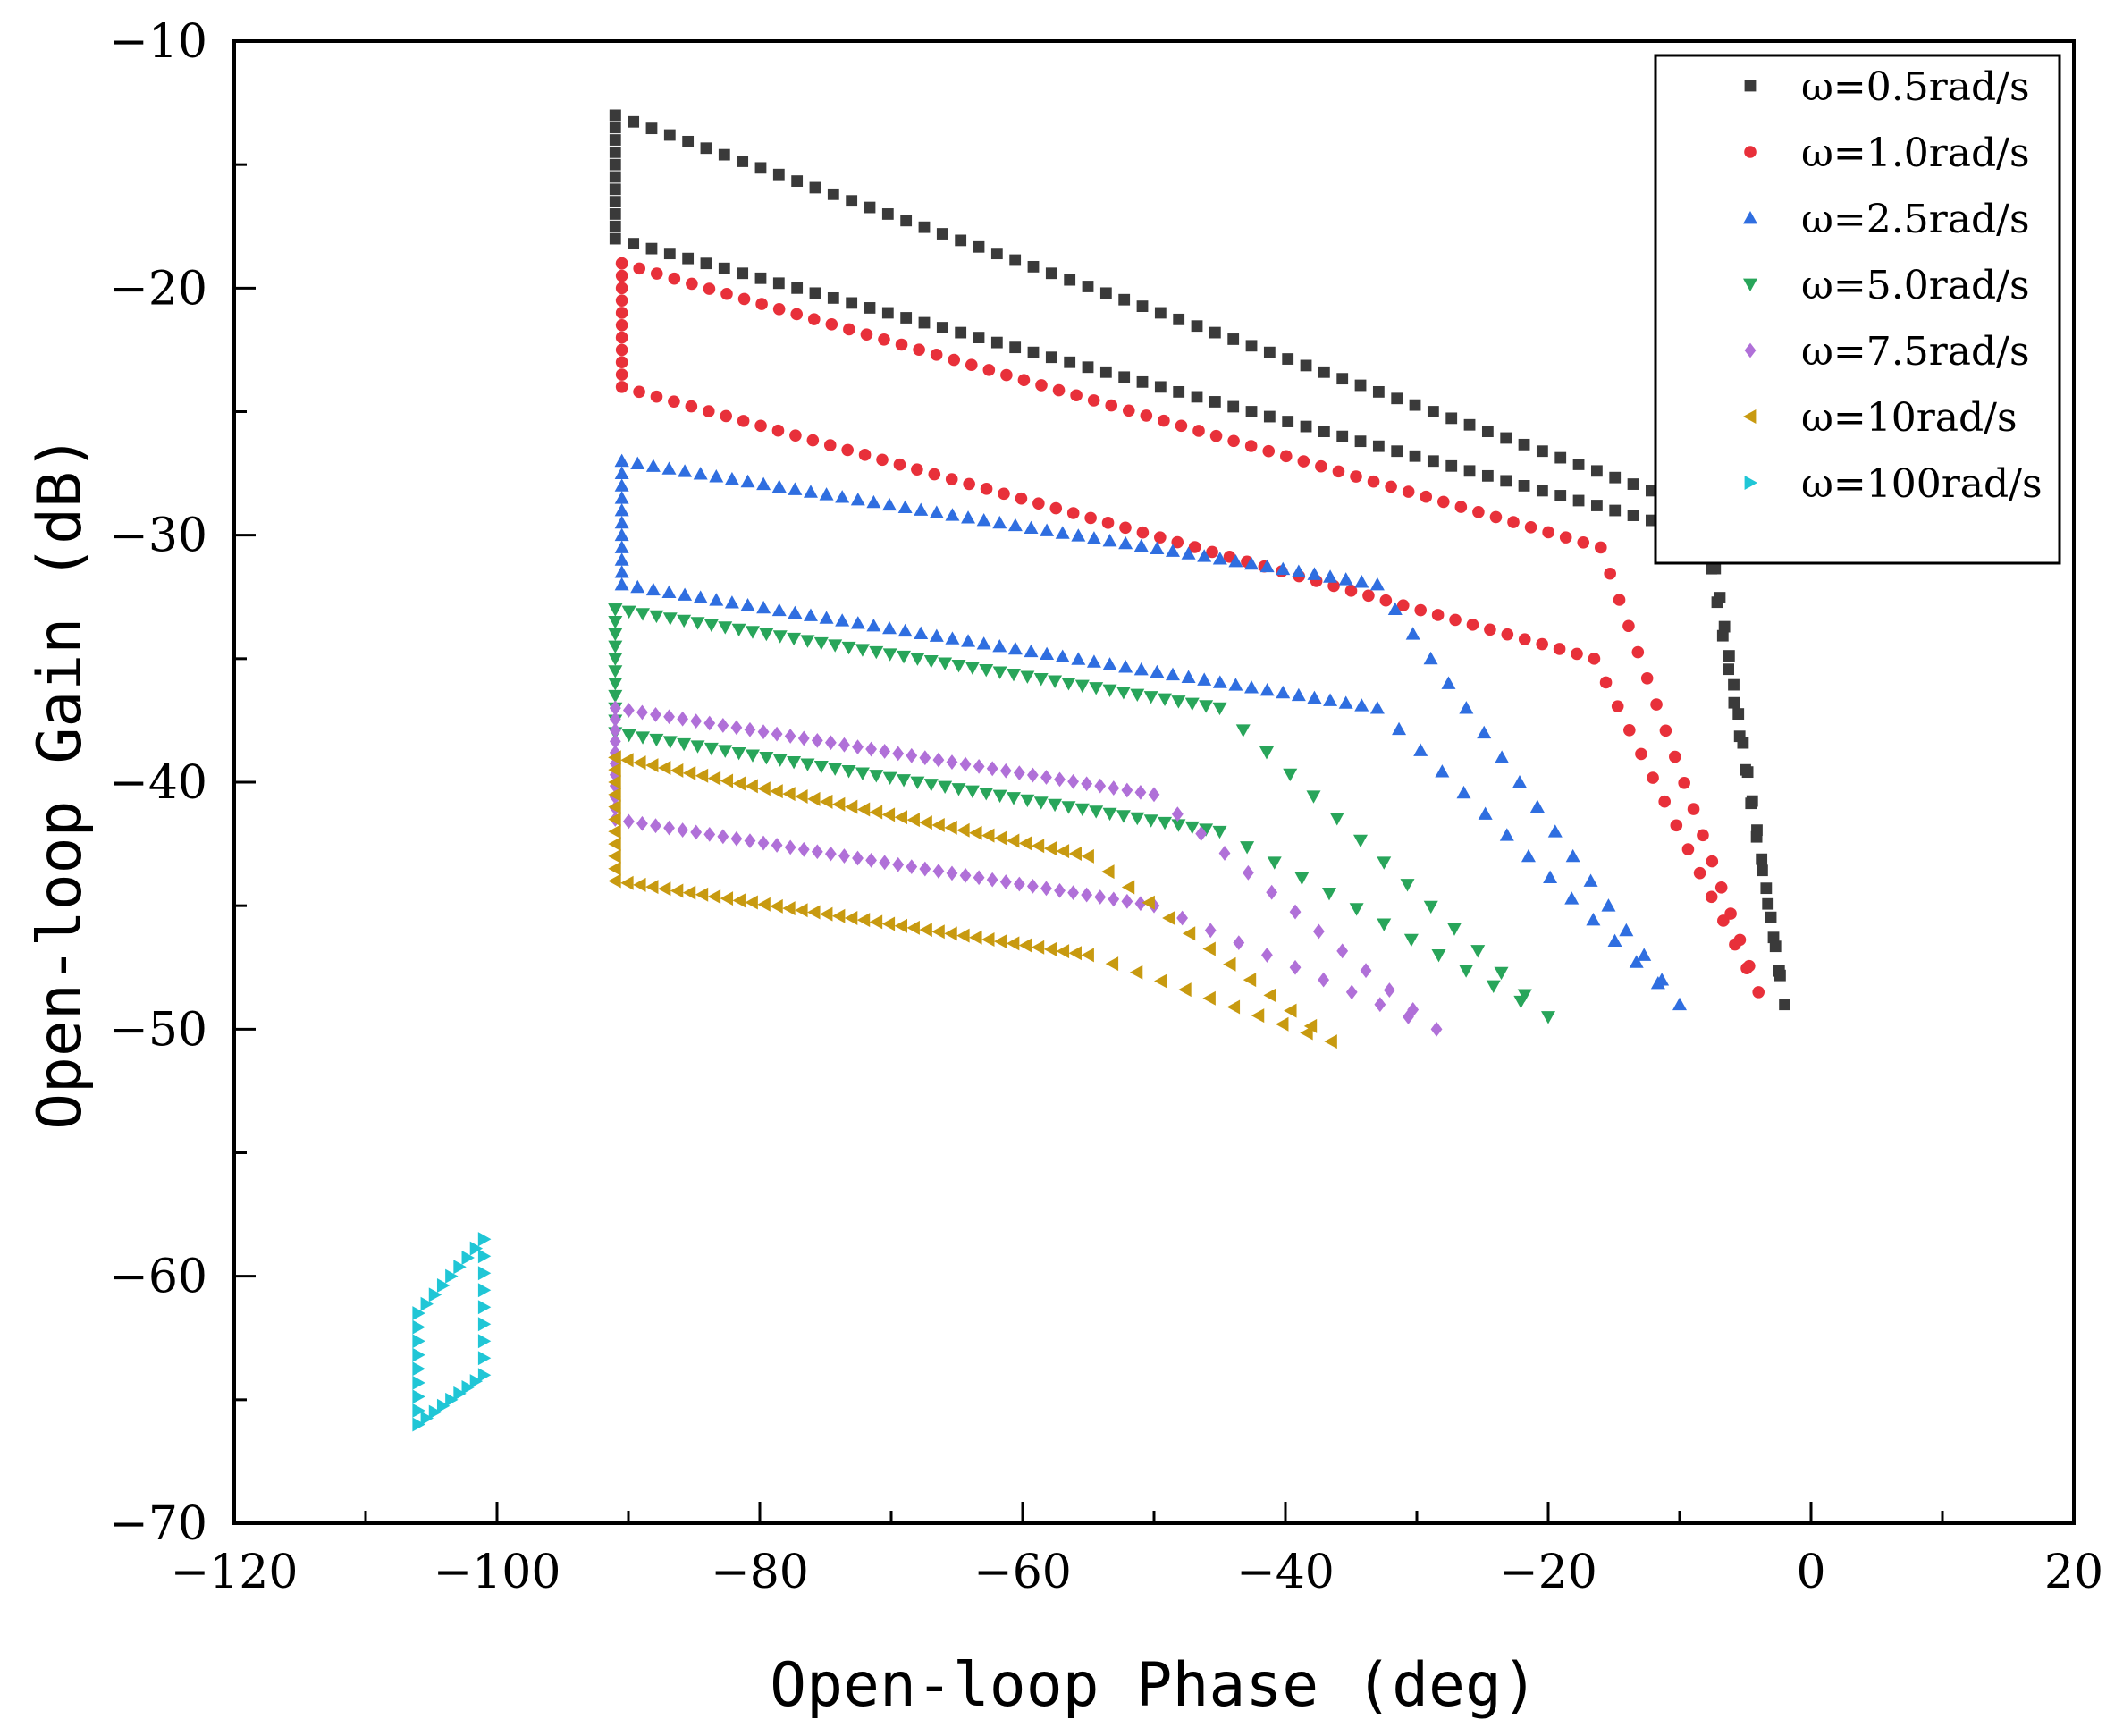  I want to click on x-axis-title: Open-loop Phase (deg), so click(1154, 1685).